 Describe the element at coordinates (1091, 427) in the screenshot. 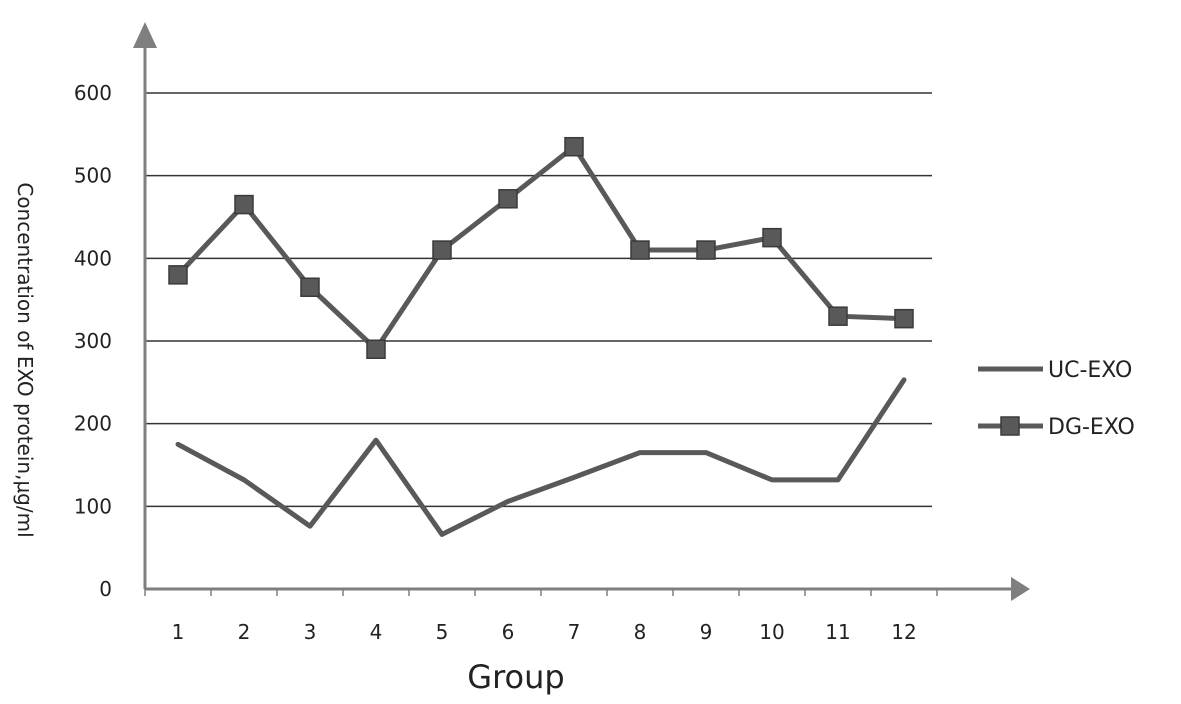

I see `legend-label-DG-EXO: DG-EXO` at that location.